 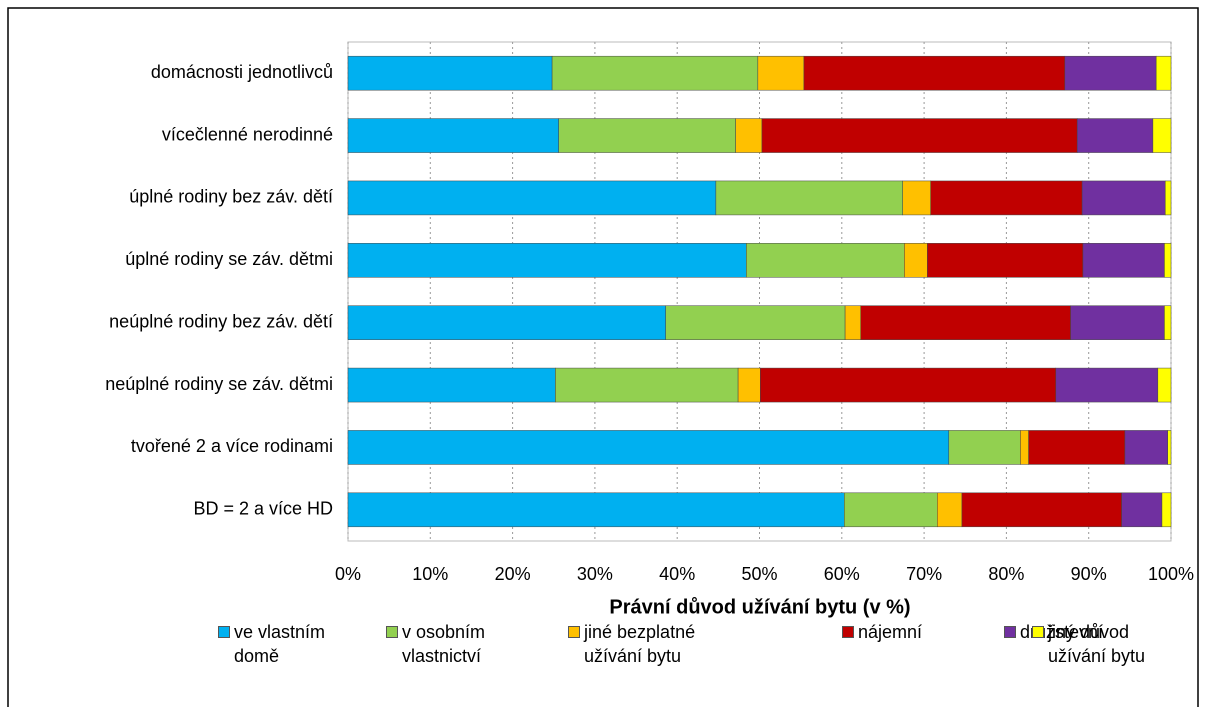 I want to click on legend-item: ve vlastním domě, so click(x=281, y=644).